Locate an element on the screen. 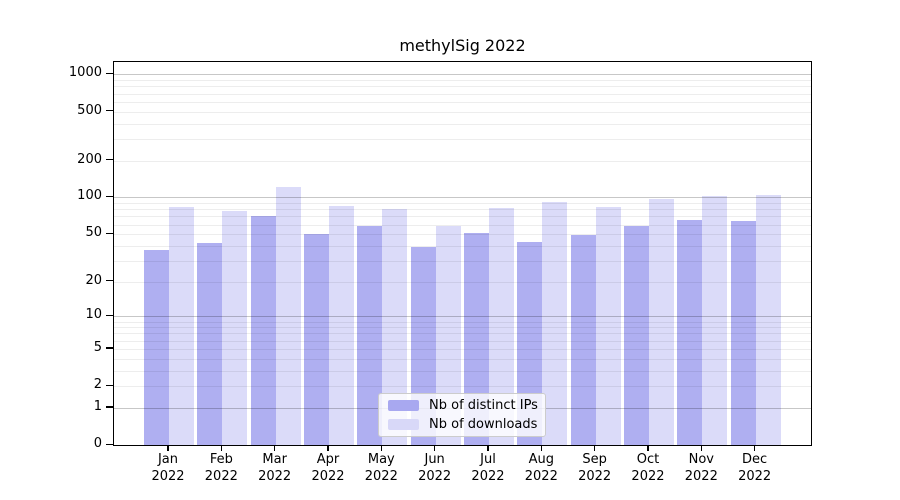 The image size is (900, 500). x-tick-label: Oct 2022 is located at coordinates (648, 468).